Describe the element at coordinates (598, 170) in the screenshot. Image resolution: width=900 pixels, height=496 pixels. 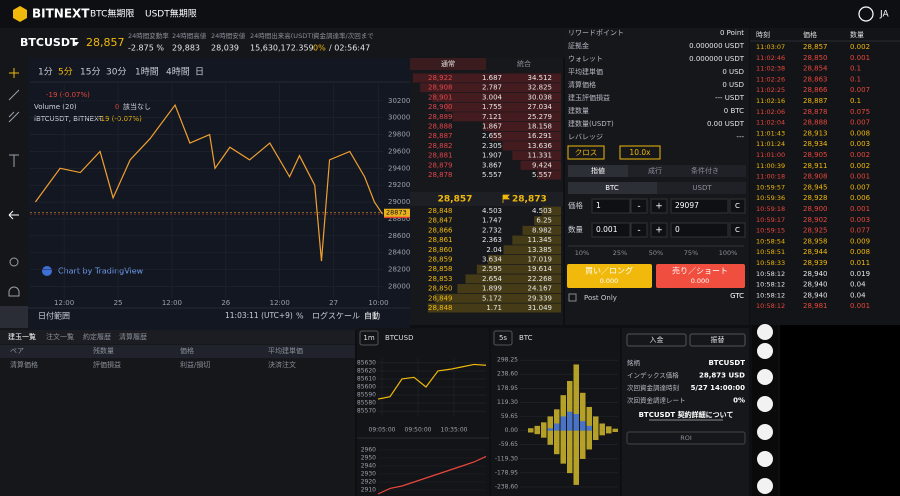
I see `order-type-tab: 指値` at that location.